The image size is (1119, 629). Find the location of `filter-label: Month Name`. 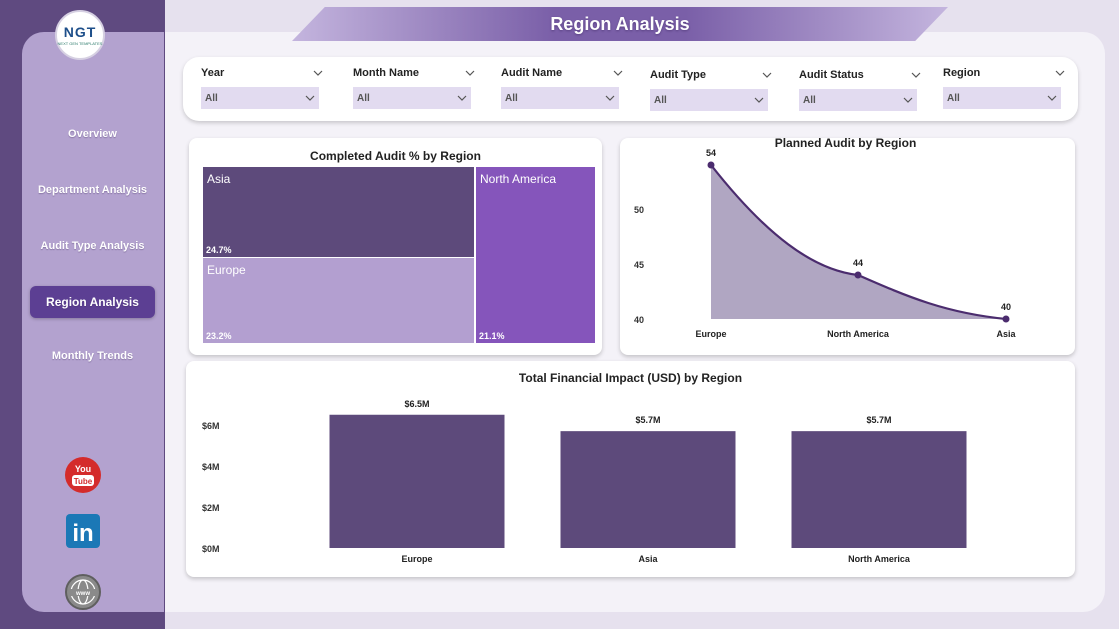

filter-label: Month Name is located at coordinates (386, 73).